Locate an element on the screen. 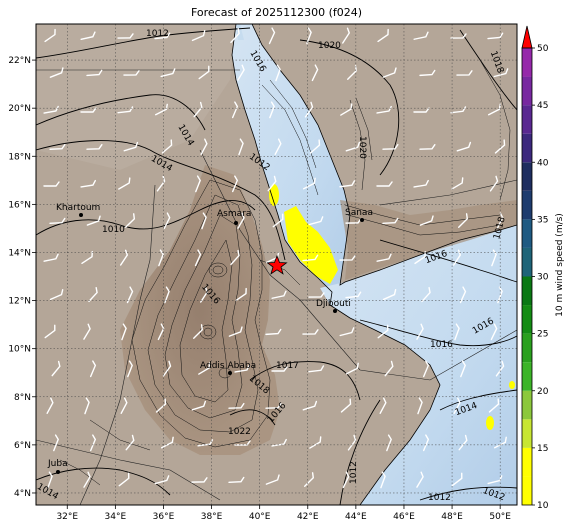  city-dot-juba is located at coordinates (58, 472).